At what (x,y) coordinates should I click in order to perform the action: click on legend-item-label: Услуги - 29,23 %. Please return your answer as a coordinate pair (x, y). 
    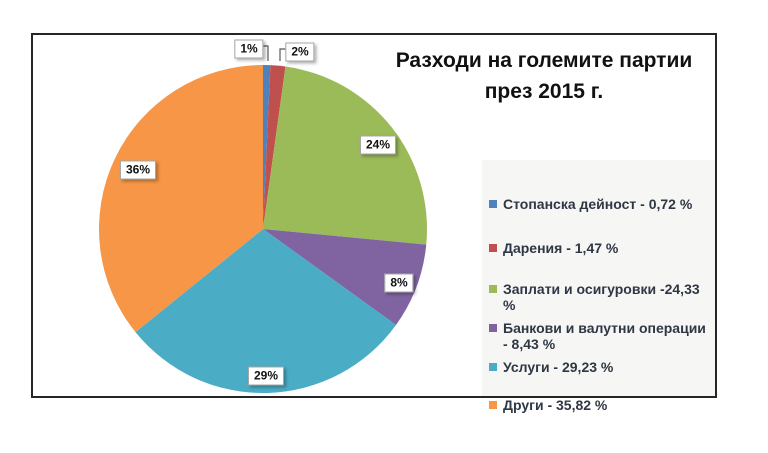
    Looking at the image, I should click on (558, 367).